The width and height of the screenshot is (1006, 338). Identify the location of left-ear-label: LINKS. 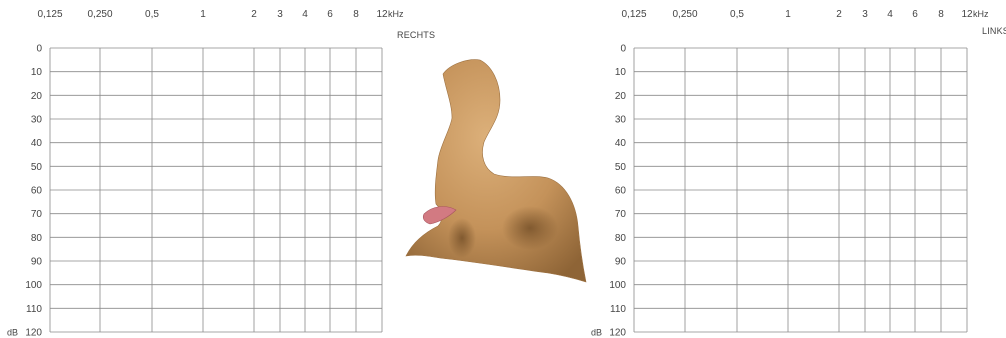
(994, 31).